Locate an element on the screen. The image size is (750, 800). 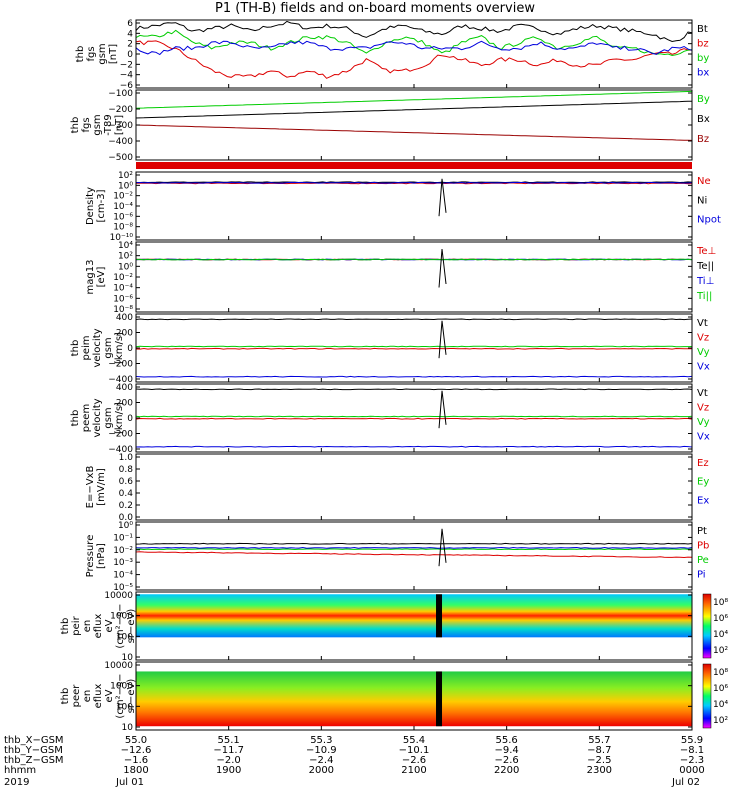
colorbar-peir: 10⁸ 10⁶ 10⁴ 10² is located at coordinates (715, 626).